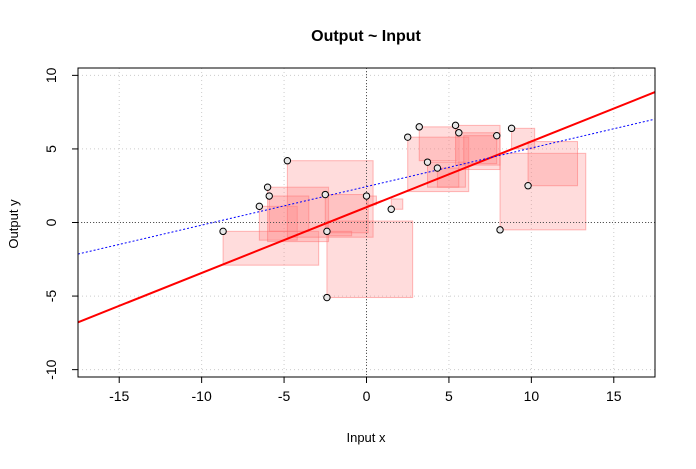  What do you see at coordinates (51, 75) in the screenshot?
I see `y-tick-label: 10` at bounding box center [51, 75].